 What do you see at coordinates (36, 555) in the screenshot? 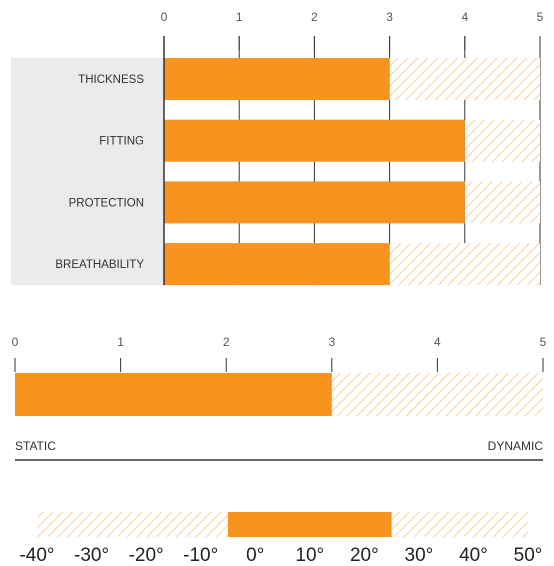
I see `x-tick-label: -40°` at bounding box center [36, 555].